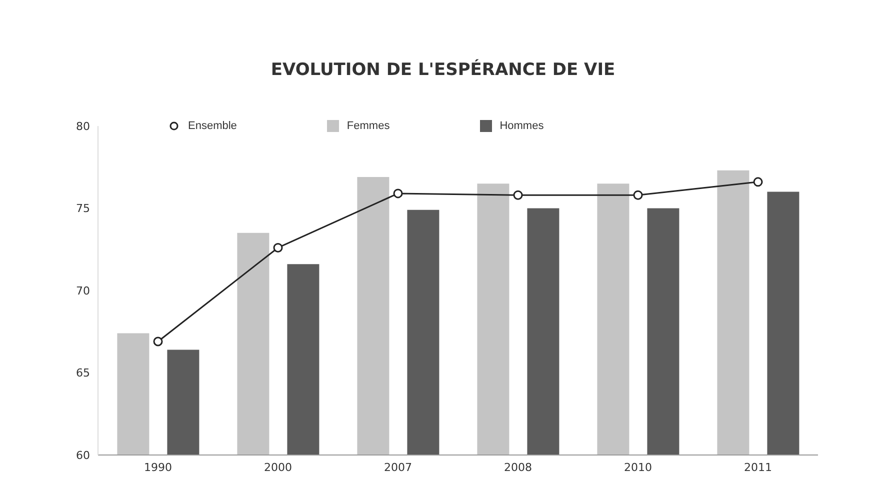 Image resolution: width=895 pixels, height=500 pixels. I want to click on x-tick-label: 1990, so click(158, 467).